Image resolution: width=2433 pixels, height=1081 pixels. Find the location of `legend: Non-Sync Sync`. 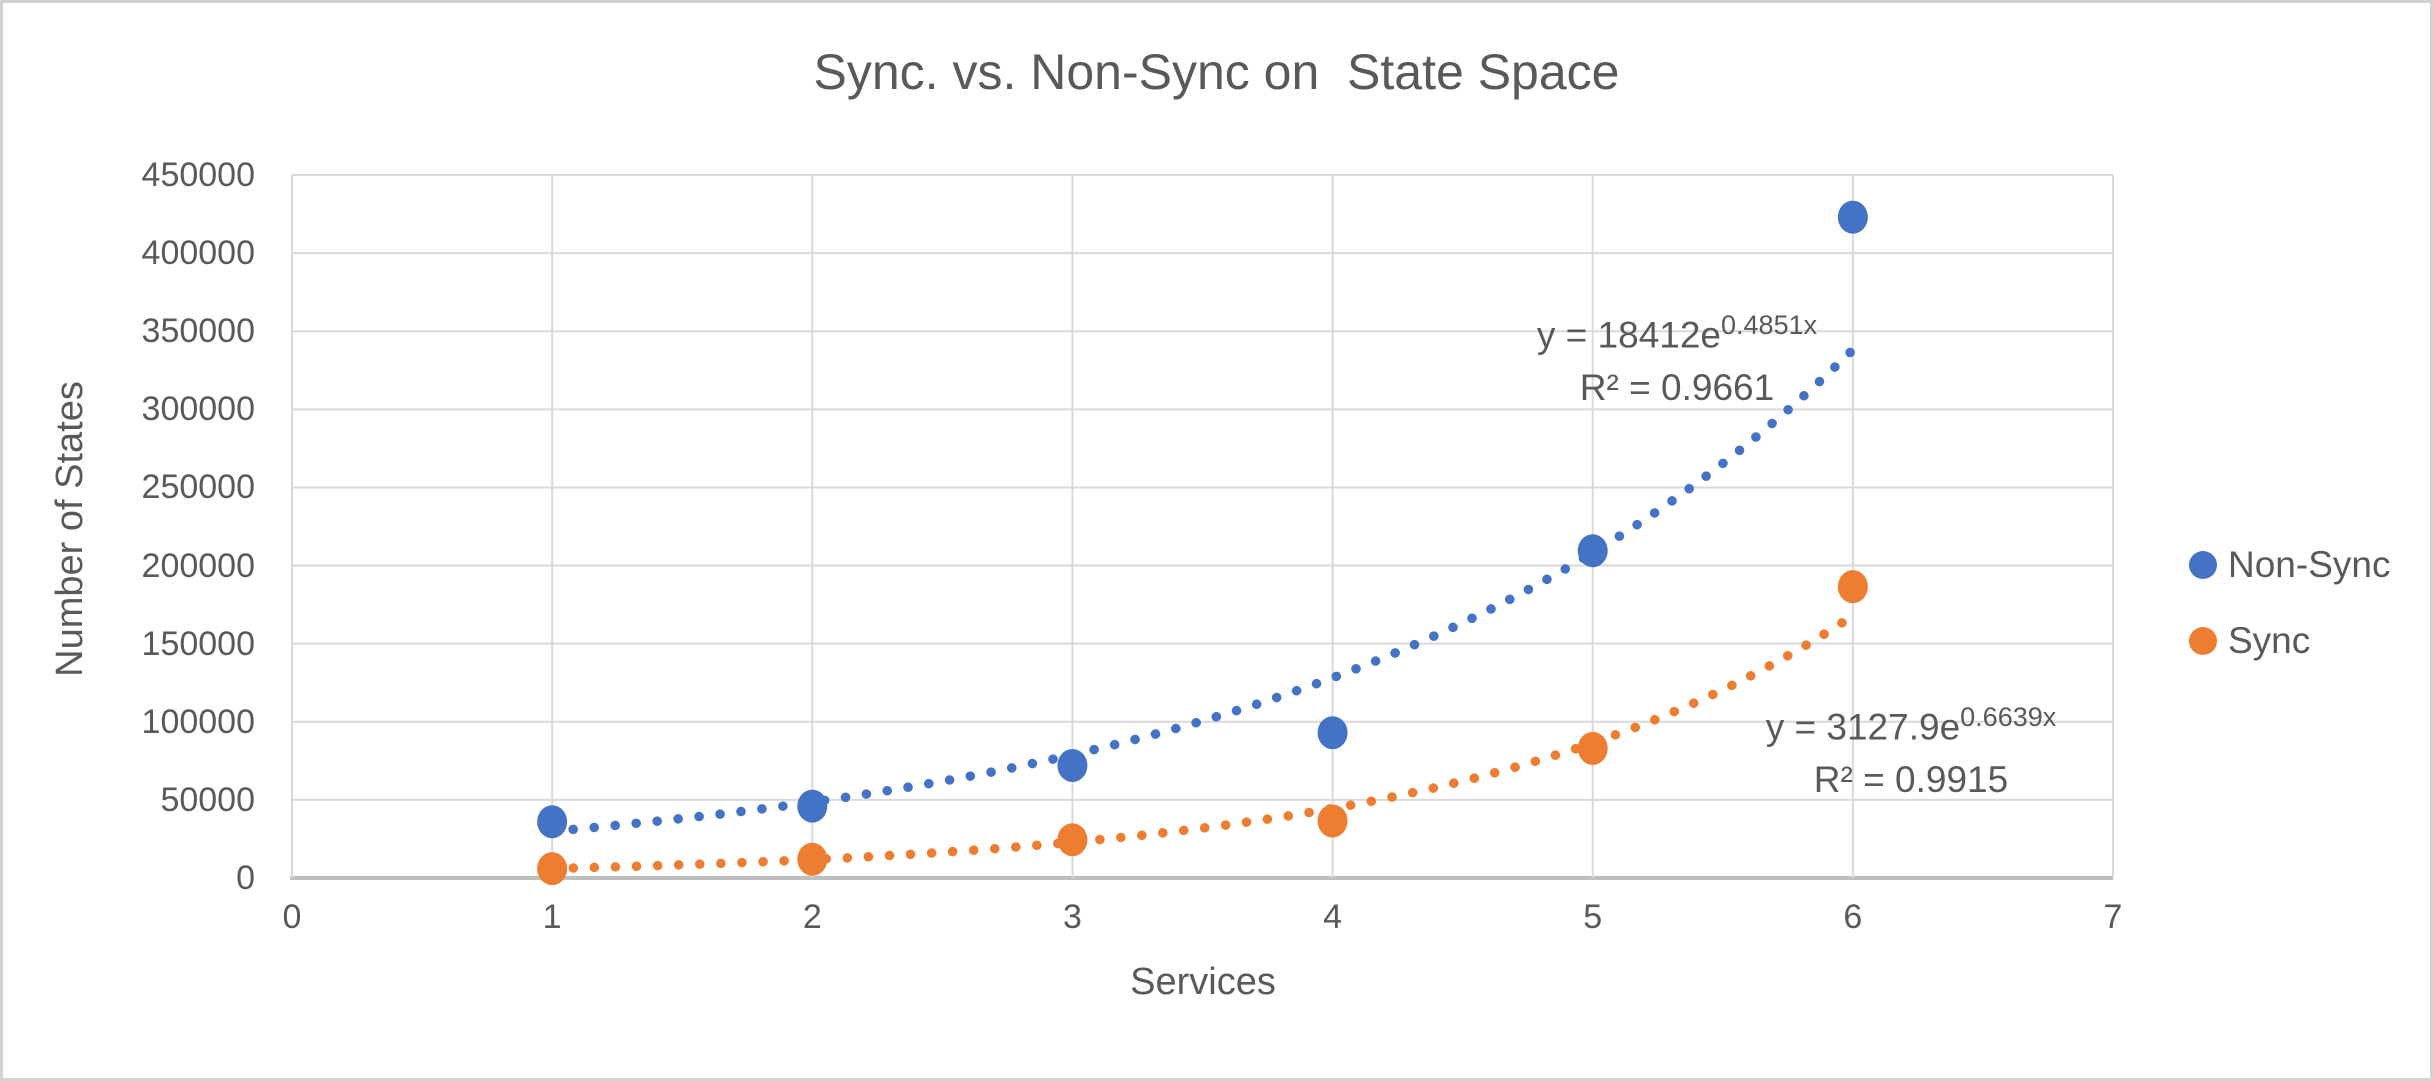

legend: Non-Sync Sync is located at coordinates (2289, 620).